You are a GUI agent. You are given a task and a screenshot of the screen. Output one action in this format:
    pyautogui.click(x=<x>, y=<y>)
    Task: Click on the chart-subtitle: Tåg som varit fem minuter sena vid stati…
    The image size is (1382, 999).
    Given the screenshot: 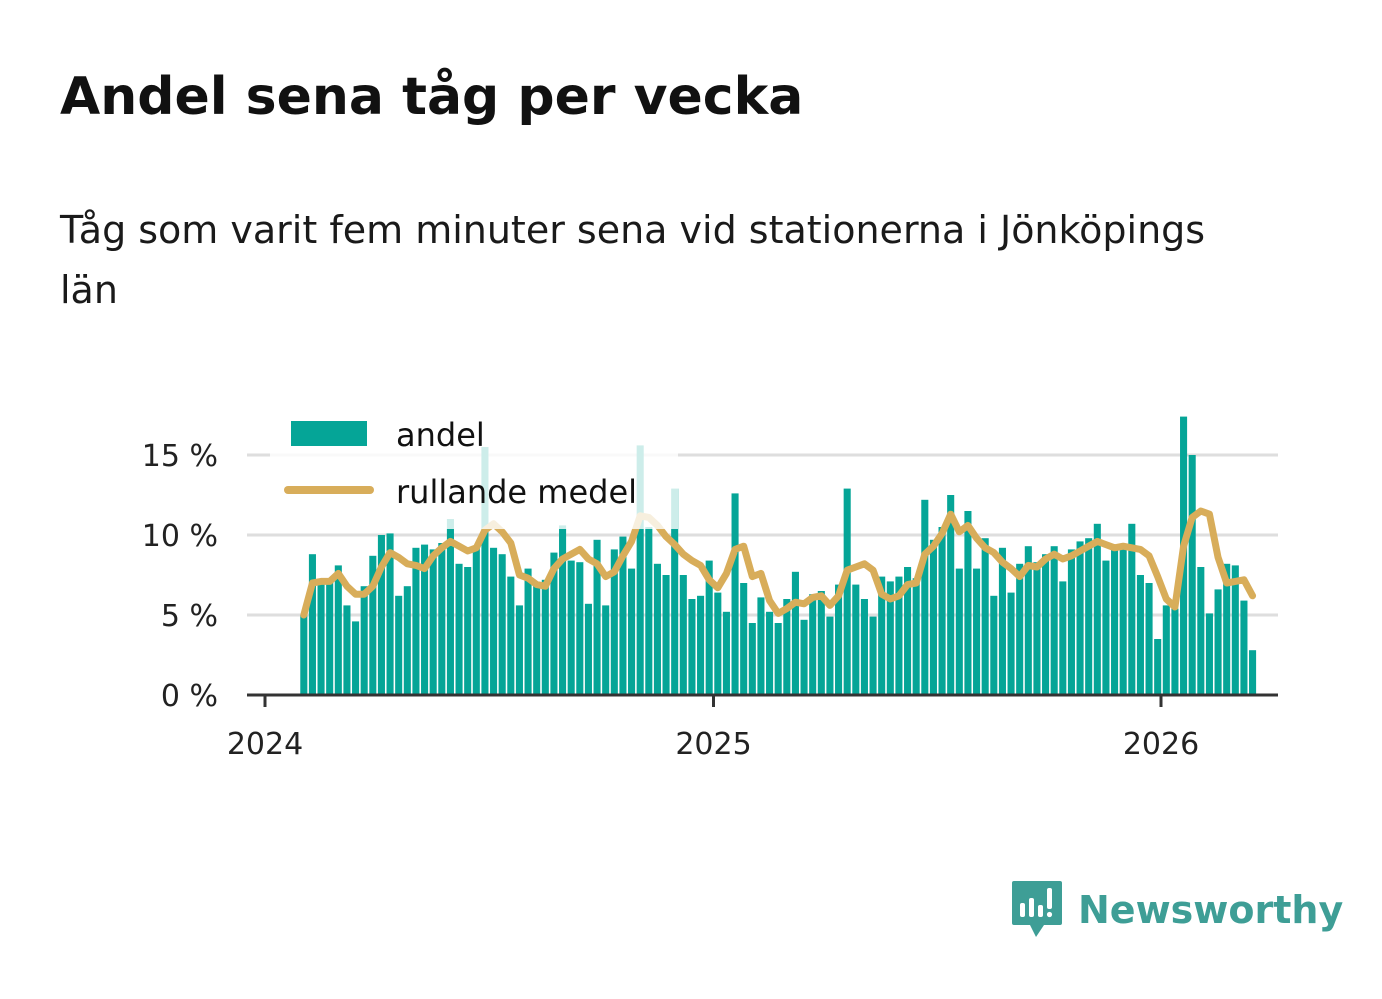 What is the action you would take?
    pyautogui.click(x=633, y=260)
    